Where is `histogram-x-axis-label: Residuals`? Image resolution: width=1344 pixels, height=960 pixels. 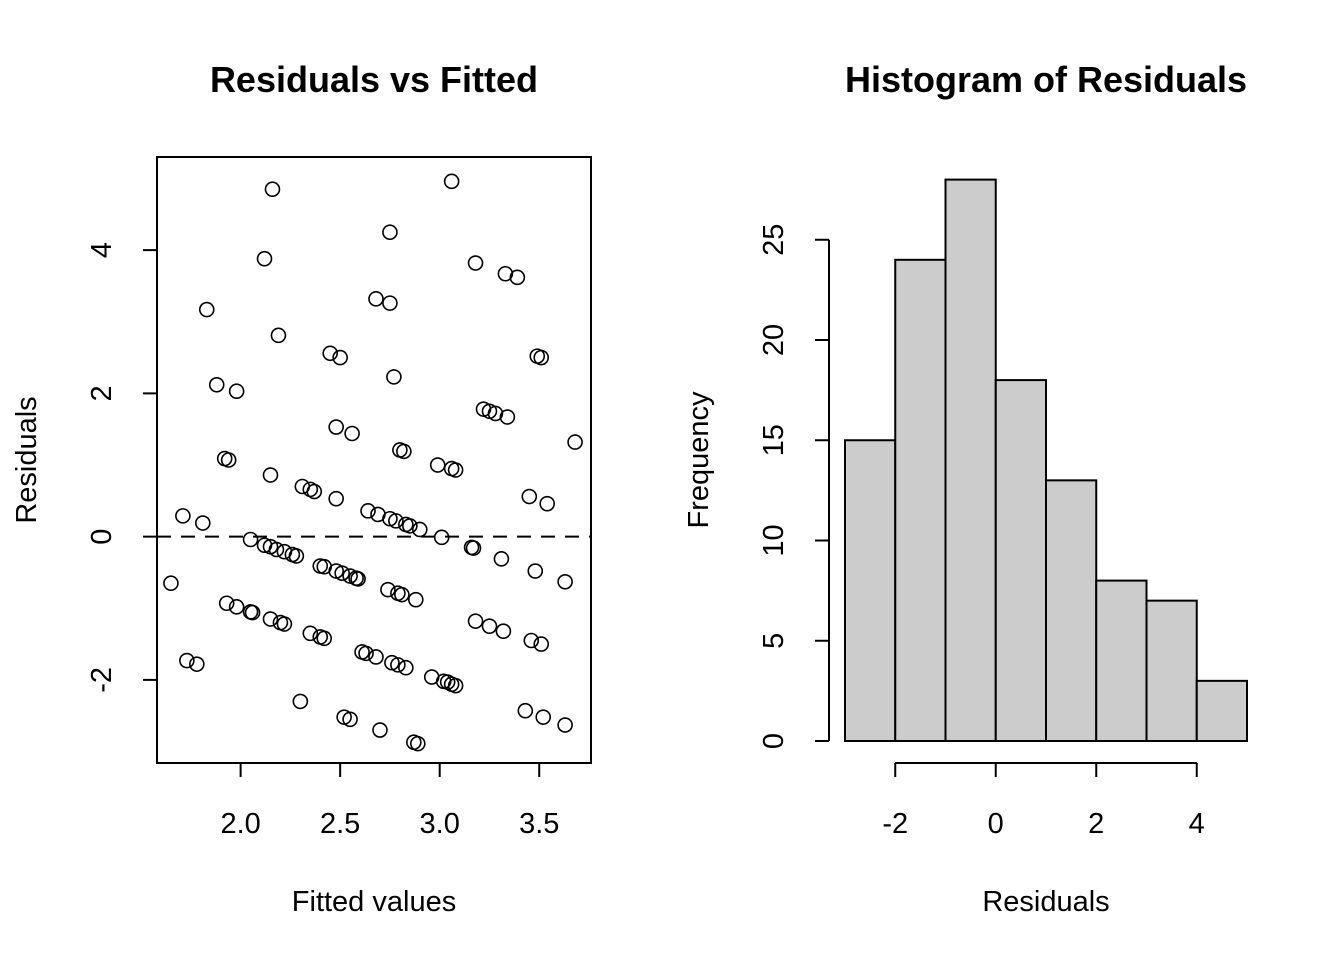 histogram-x-axis-label: Residuals is located at coordinates (1045, 902).